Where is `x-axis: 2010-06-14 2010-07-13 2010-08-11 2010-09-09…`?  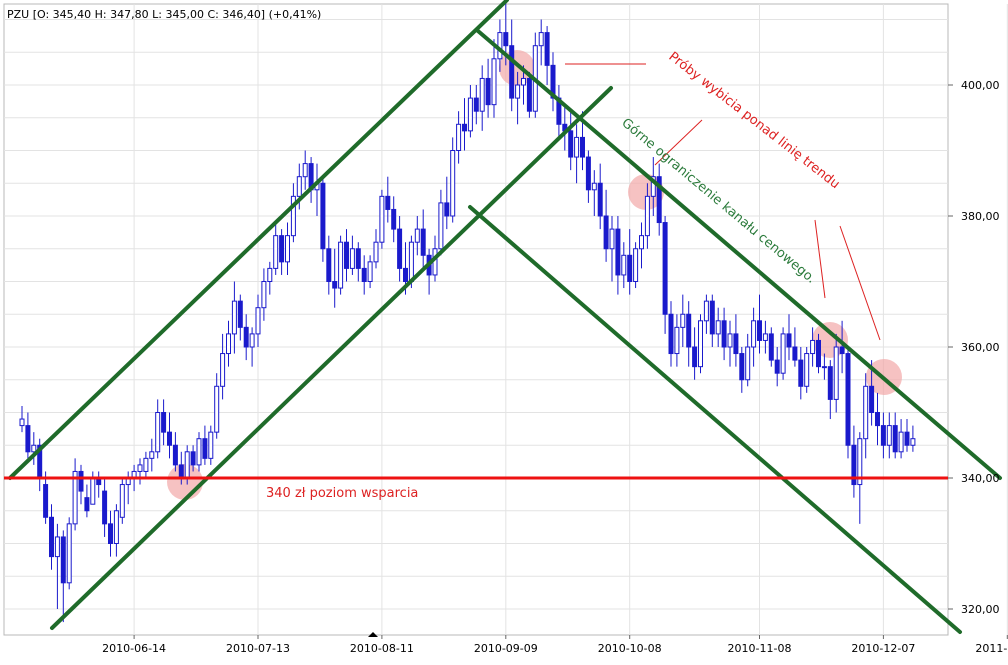
x-axis: 2010-06-14 2010-07-13 2010-08-11 2010-09-09… is located at coordinates (555, 645).